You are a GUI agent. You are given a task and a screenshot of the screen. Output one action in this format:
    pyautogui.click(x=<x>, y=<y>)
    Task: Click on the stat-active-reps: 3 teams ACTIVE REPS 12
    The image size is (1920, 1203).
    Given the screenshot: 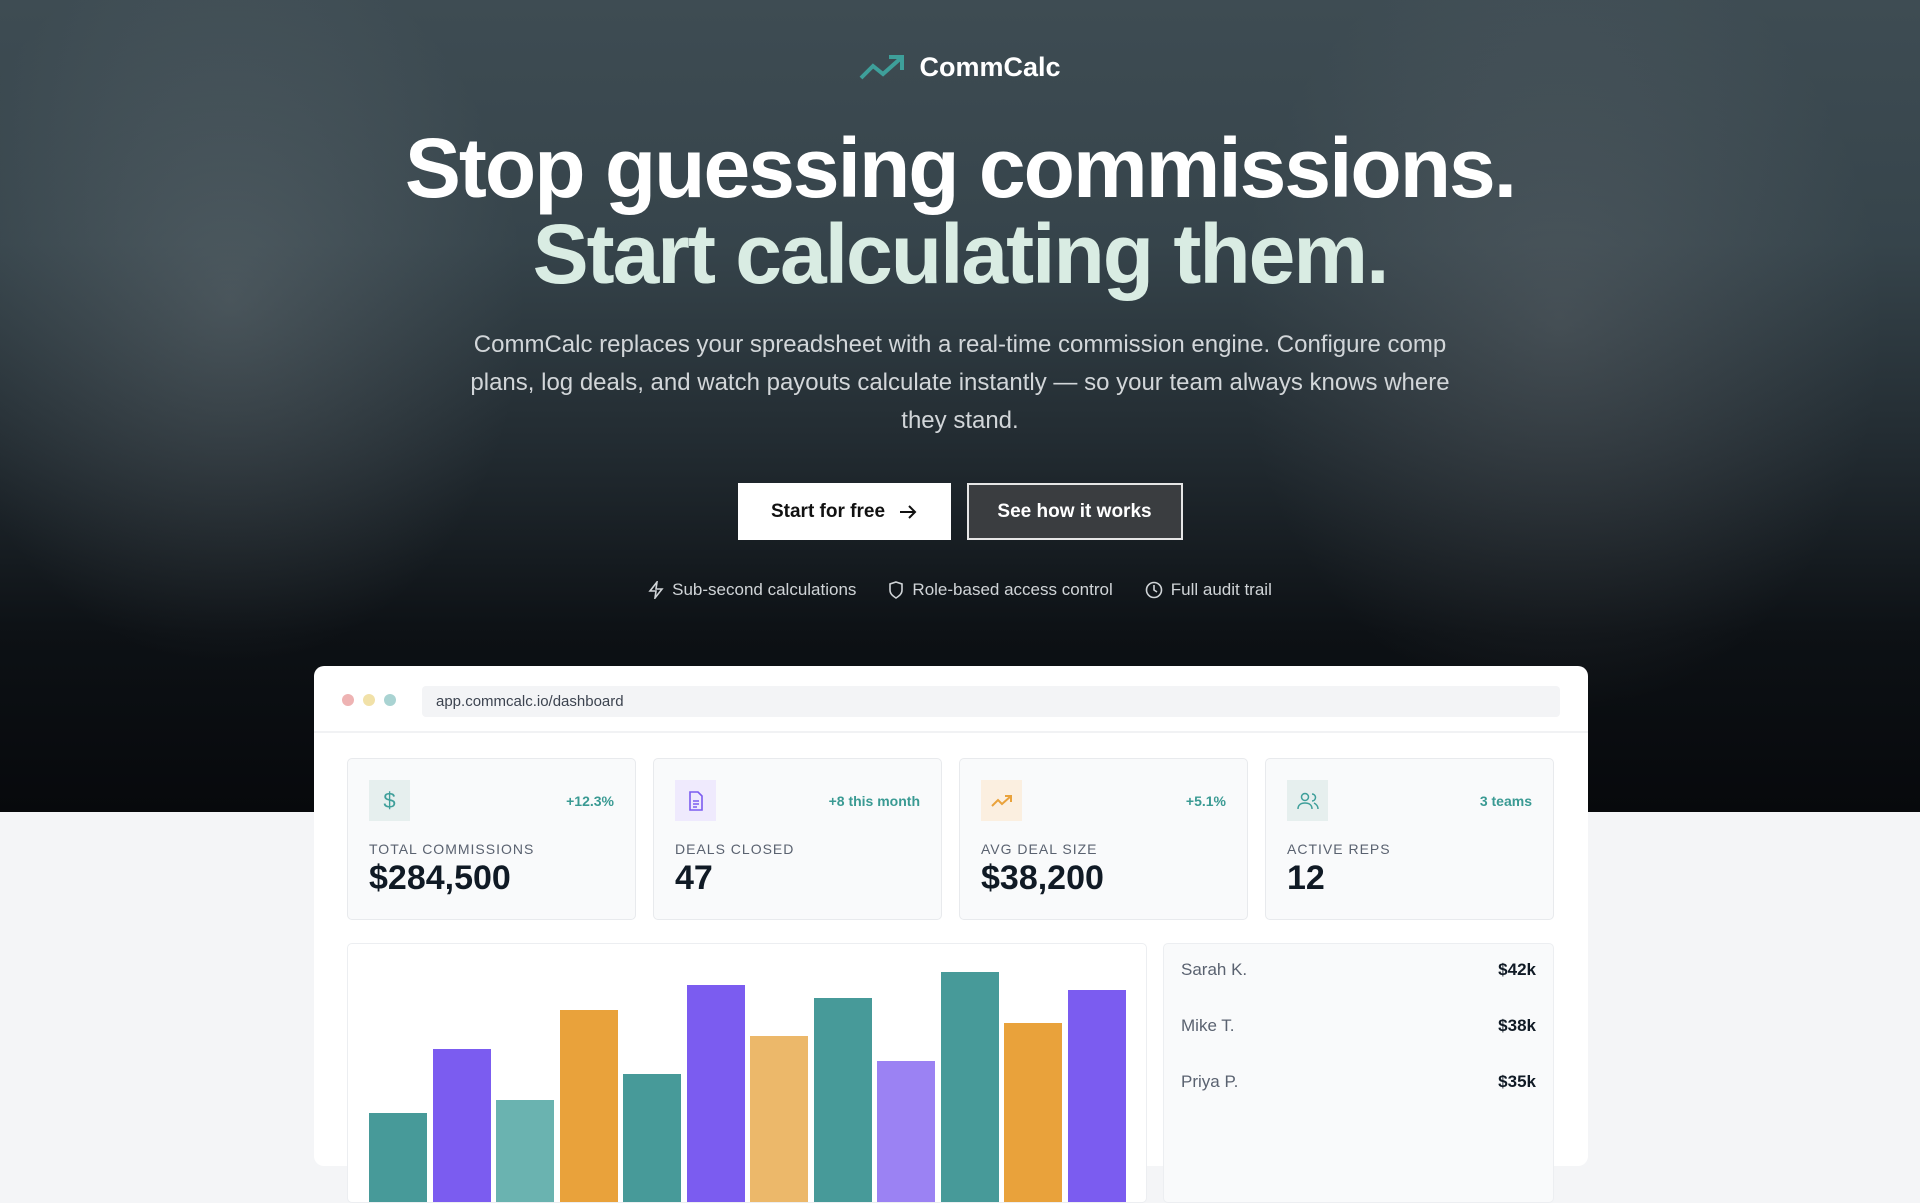 What is the action you would take?
    pyautogui.click(x=1409, y=839)
    